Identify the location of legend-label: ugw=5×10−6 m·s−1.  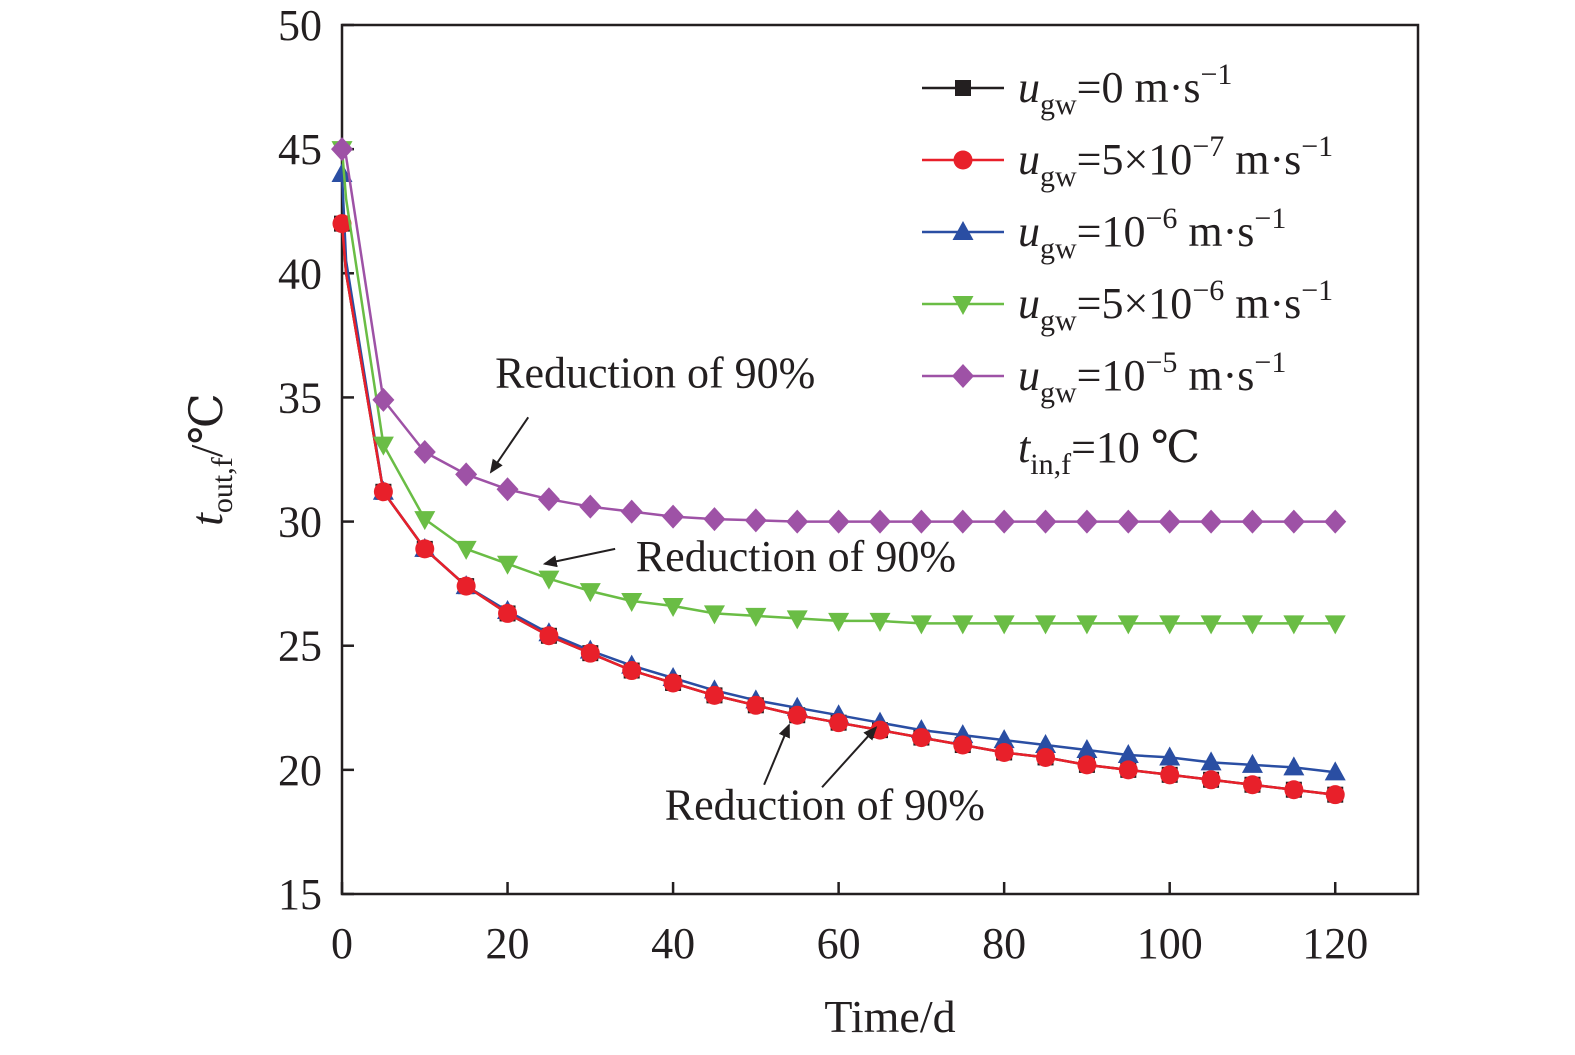
(1175, 305).